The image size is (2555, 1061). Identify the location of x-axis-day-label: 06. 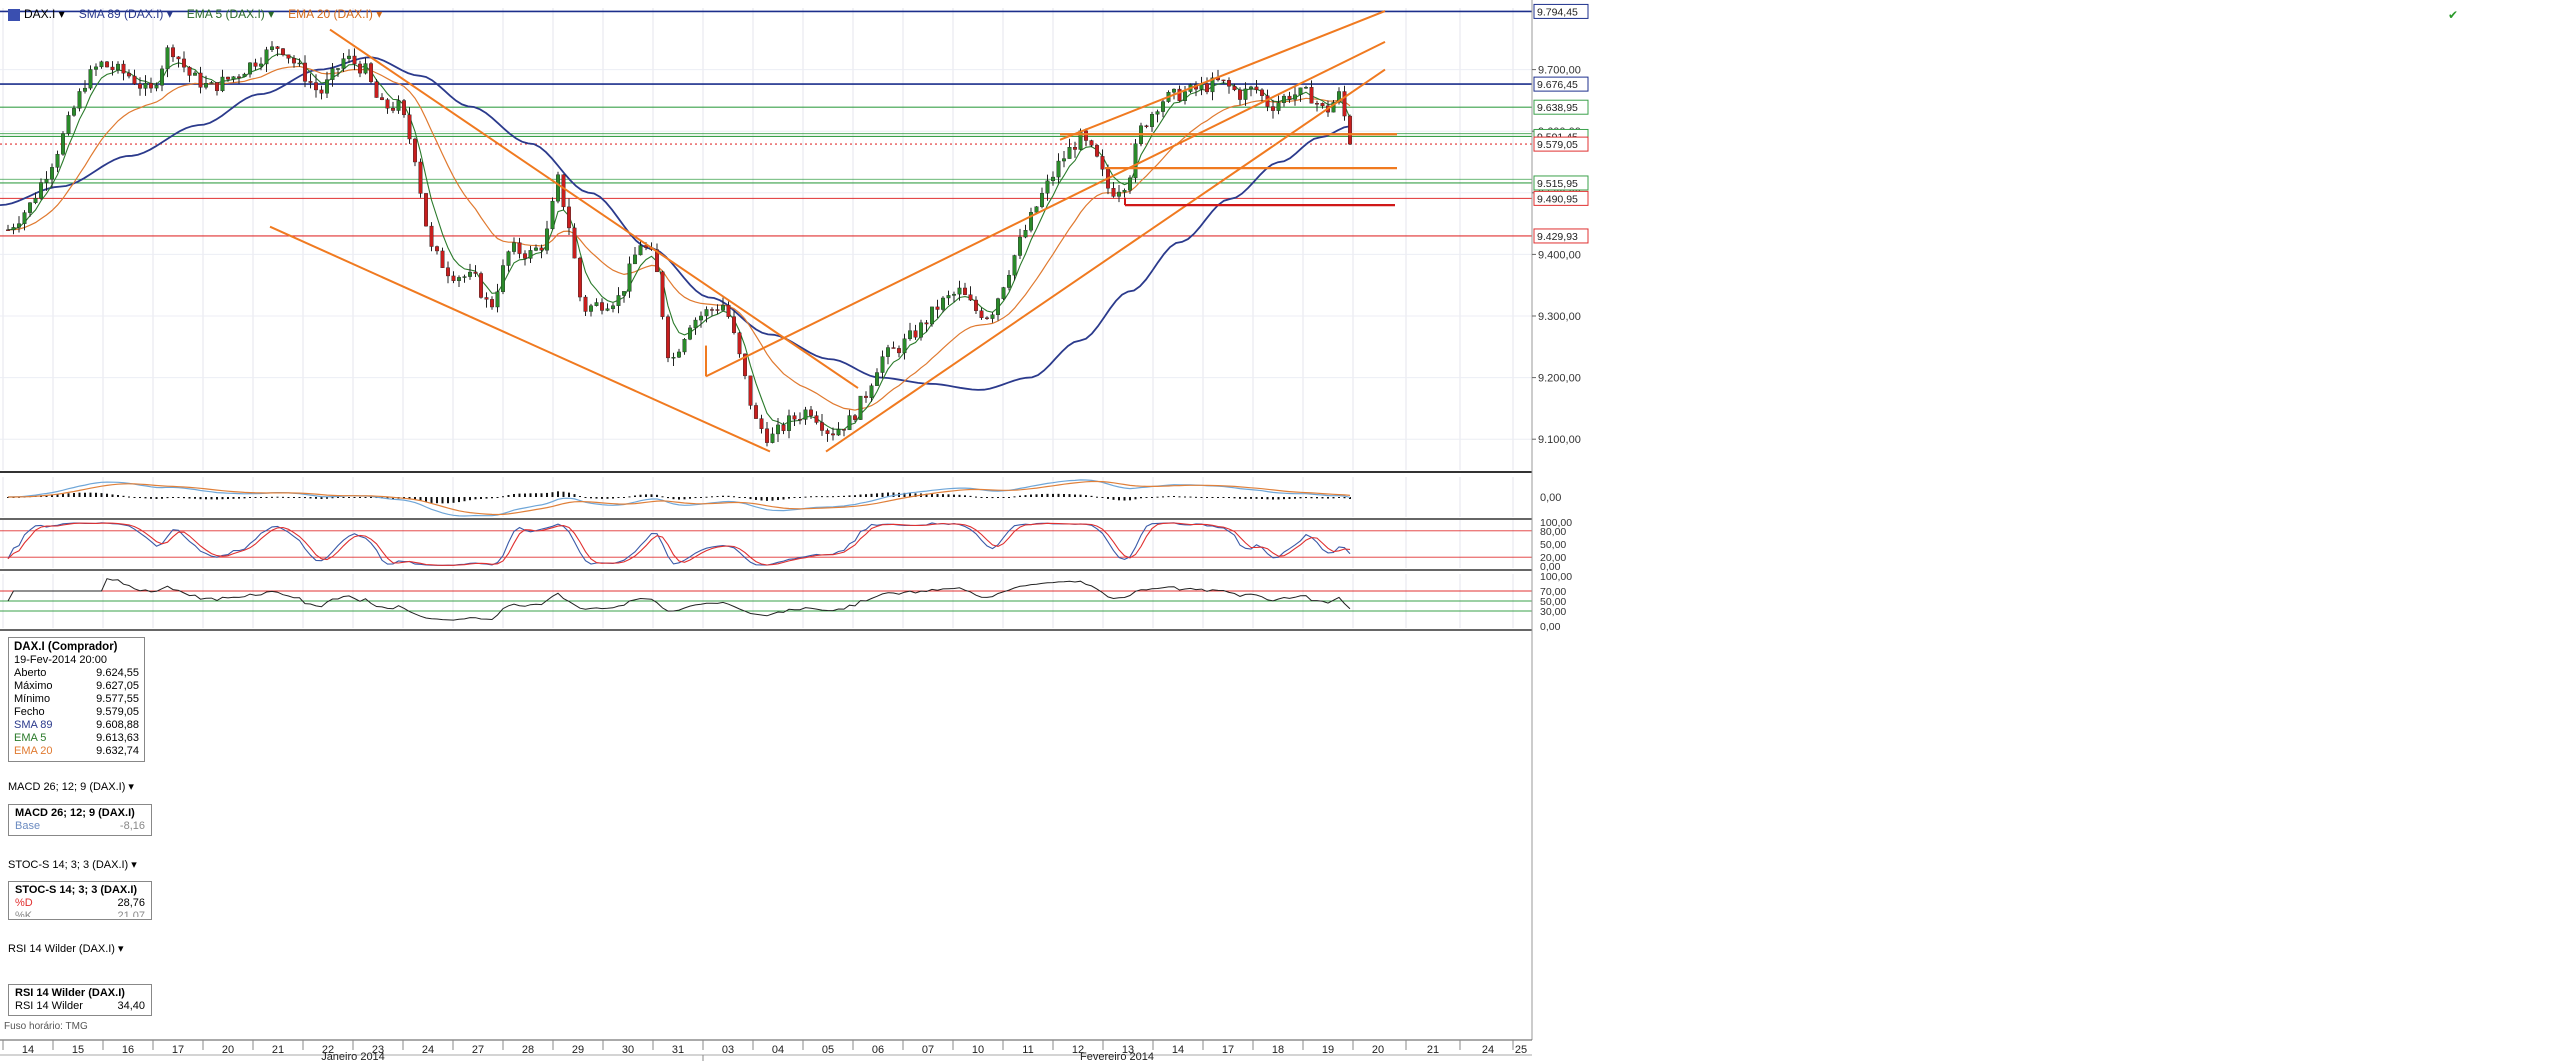
(878, 1050).